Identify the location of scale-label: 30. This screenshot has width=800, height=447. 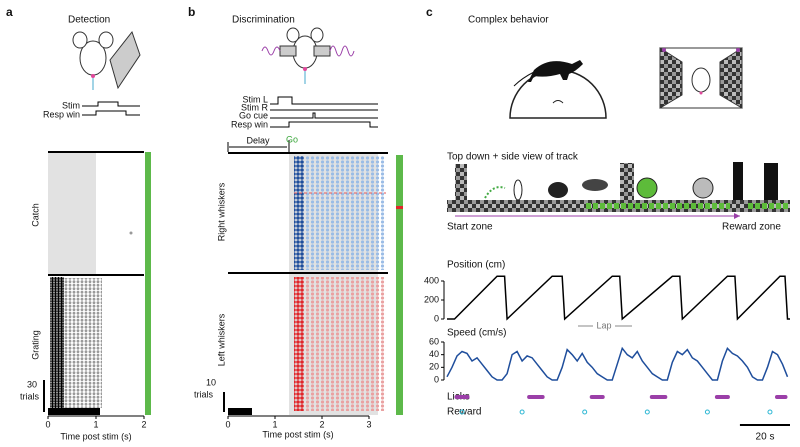
(32, 384).